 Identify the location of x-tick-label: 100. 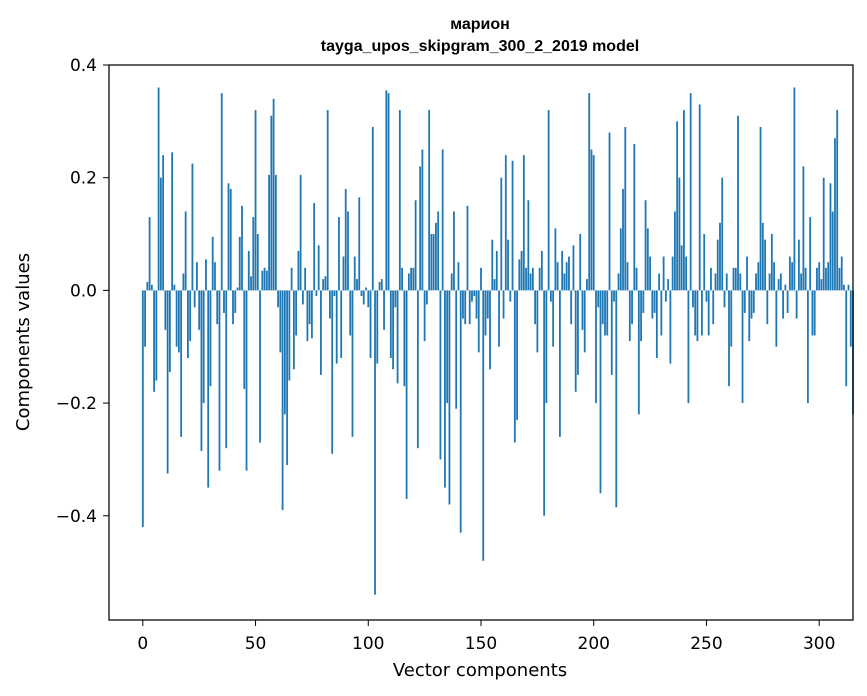
(368, 644).